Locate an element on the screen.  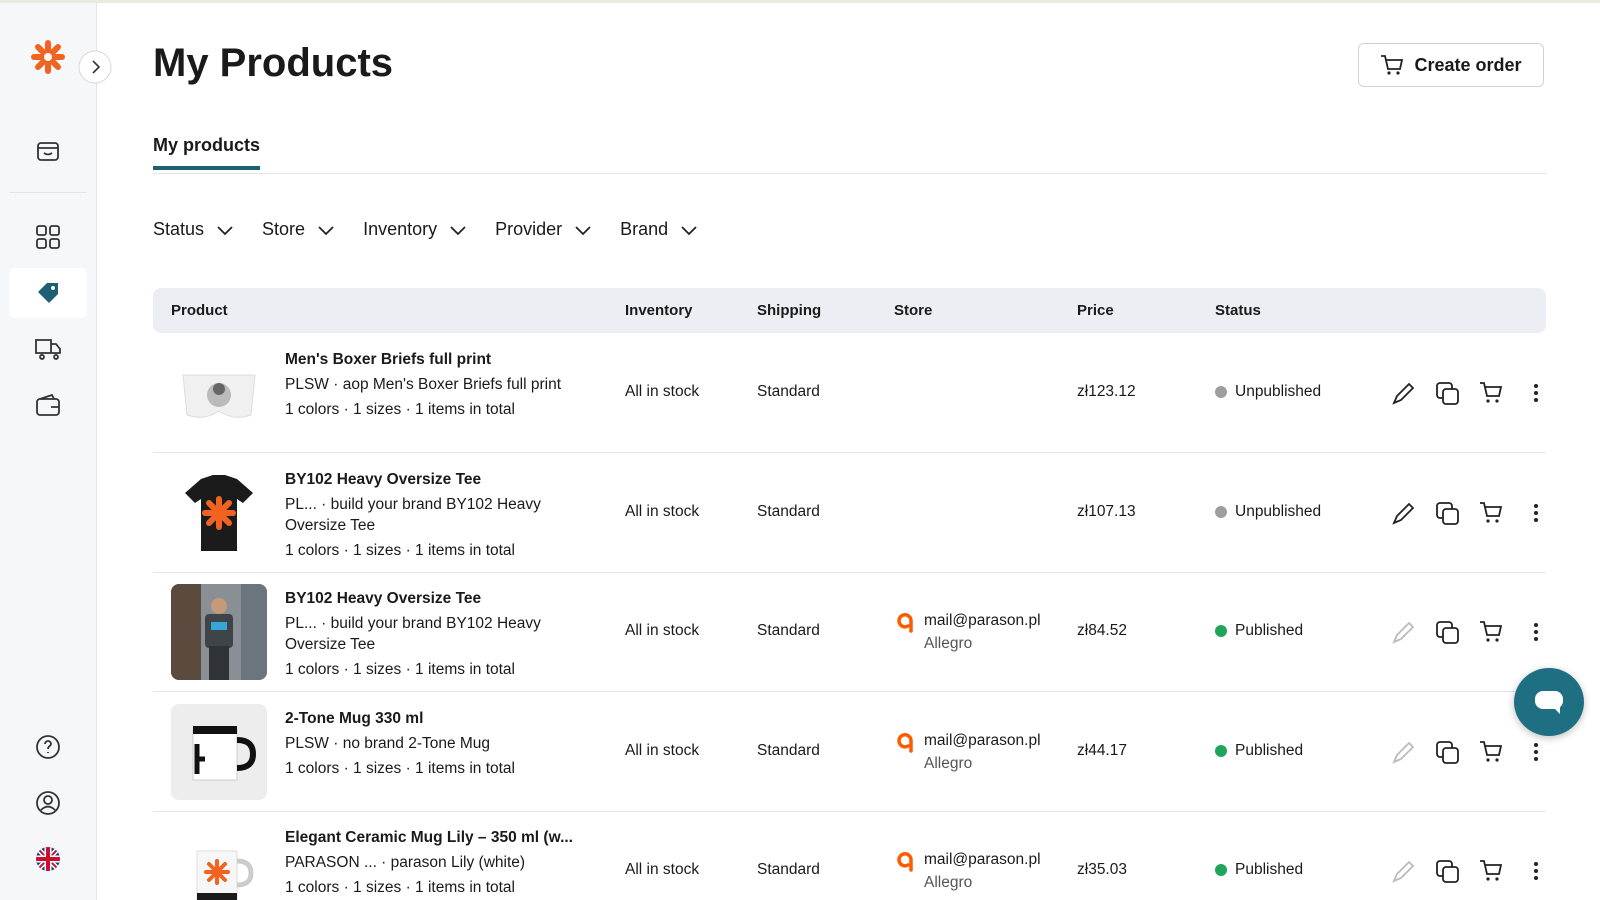
status-label: Unpublished is located at coordinates (1278, 391).